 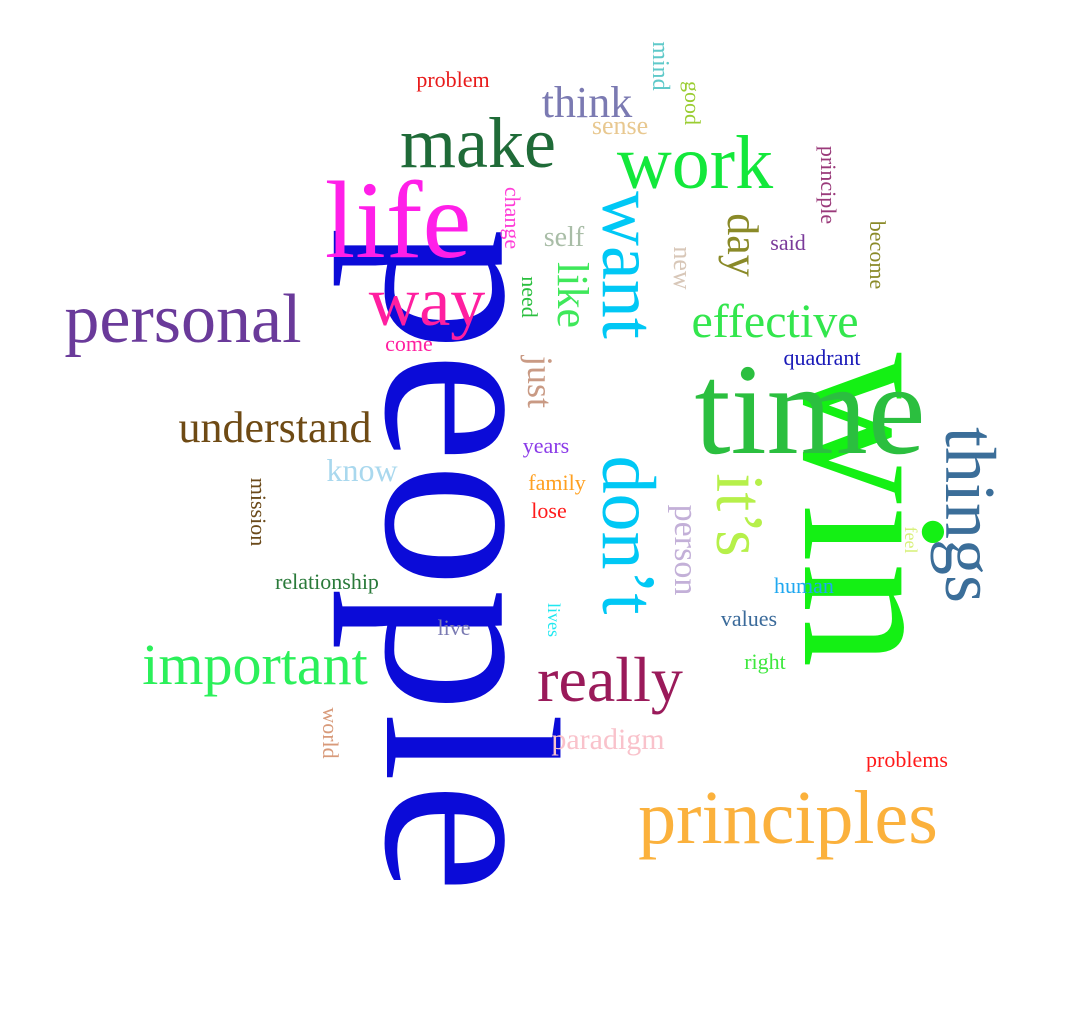 I want to click on word-really: really, so click(x=610, y=679).